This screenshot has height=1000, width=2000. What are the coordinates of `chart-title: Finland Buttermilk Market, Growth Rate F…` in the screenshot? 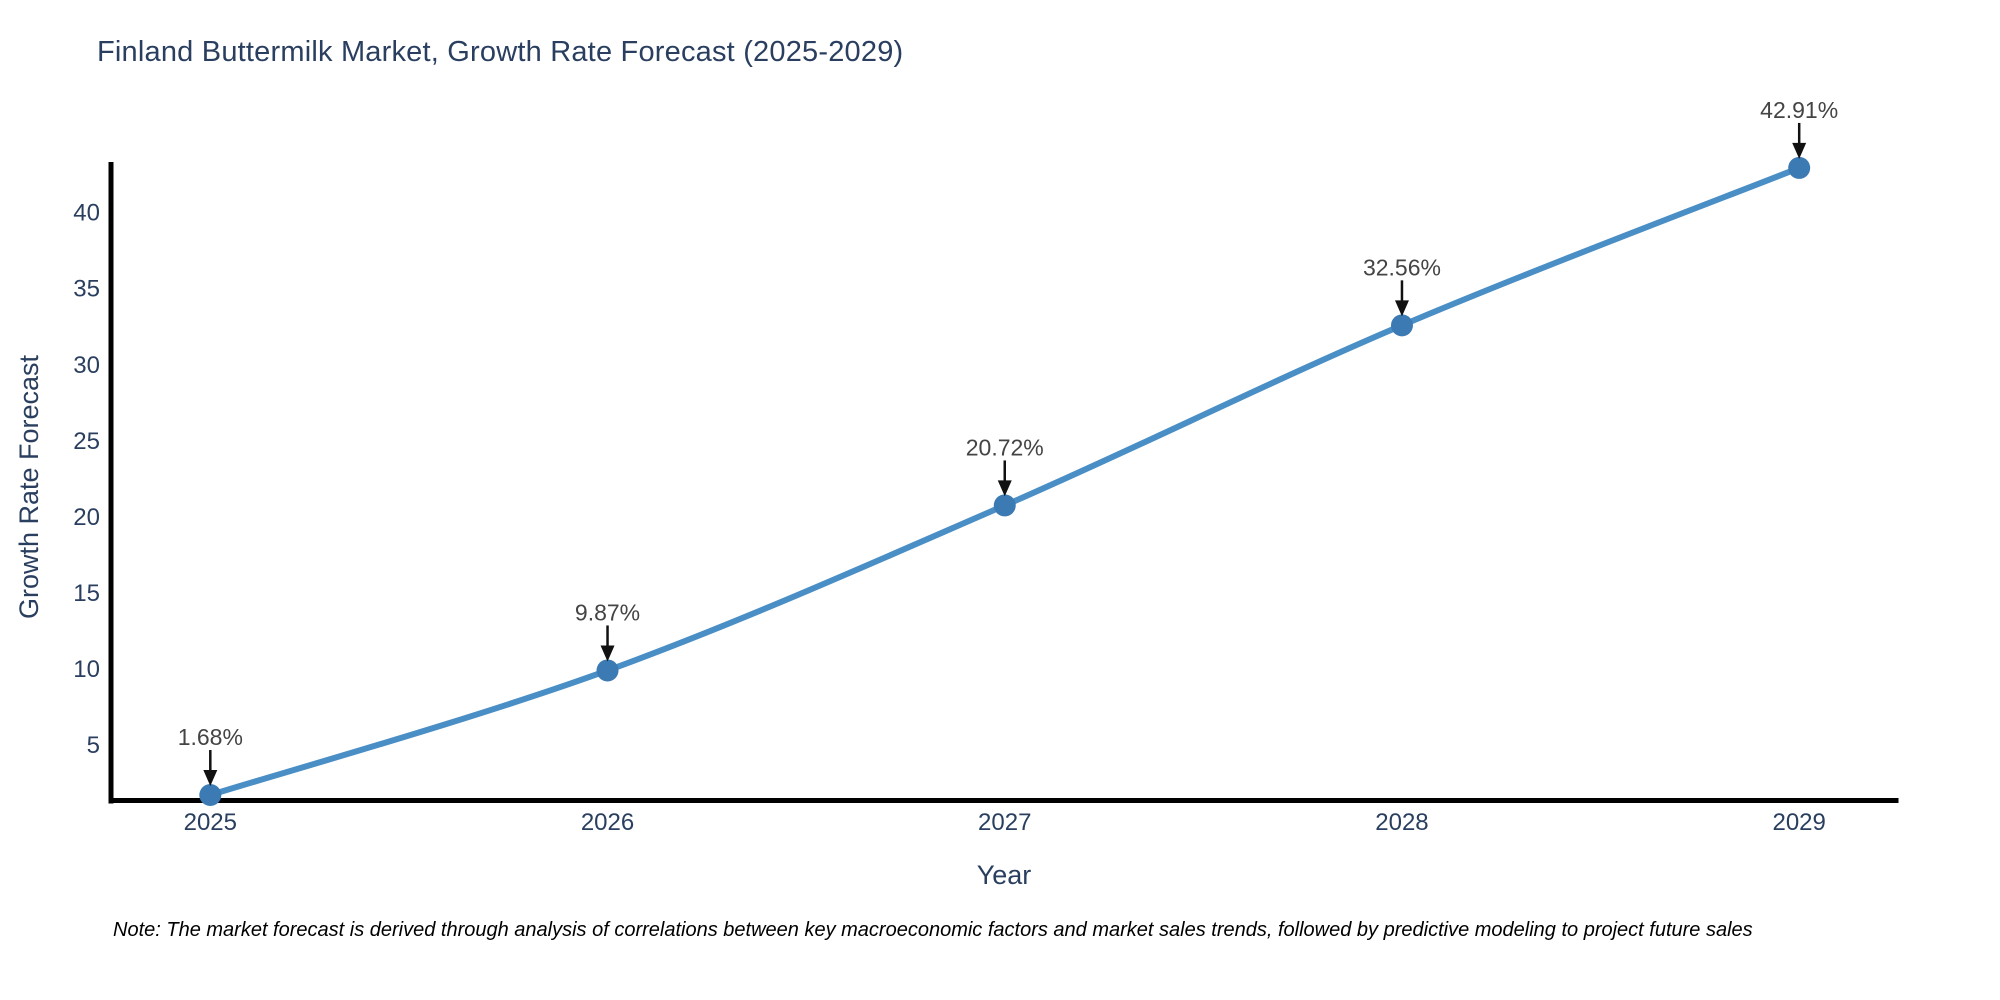 It's located at (500, 52).